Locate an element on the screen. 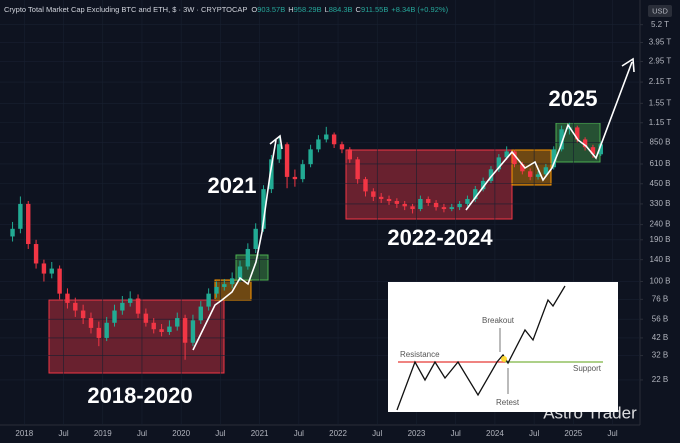 Image resolution: width=680 pixels, height=443 pixels. y-tick-label: 56 B is located at coordinates (660, 318).